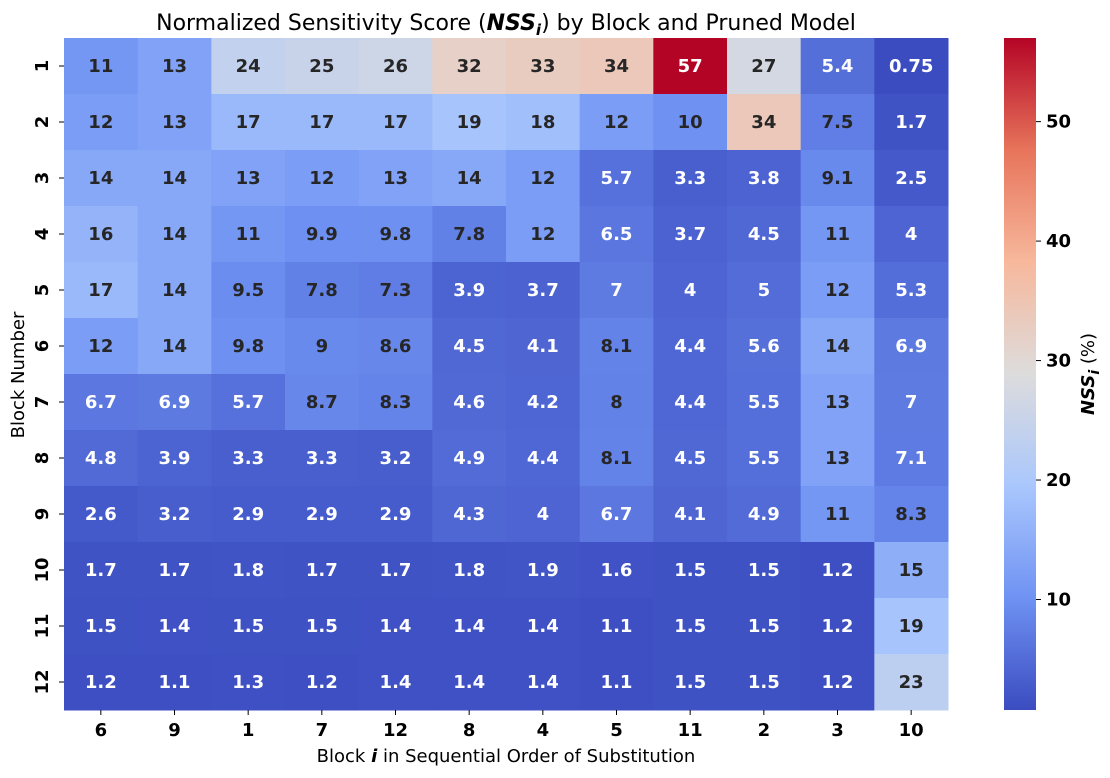 The height and width of the screenshot is (778, 1110). What do you see at coordinates (248, 730) in the screenshot?
I see `x-tick-label: 1` at bounding box center [248, 730].